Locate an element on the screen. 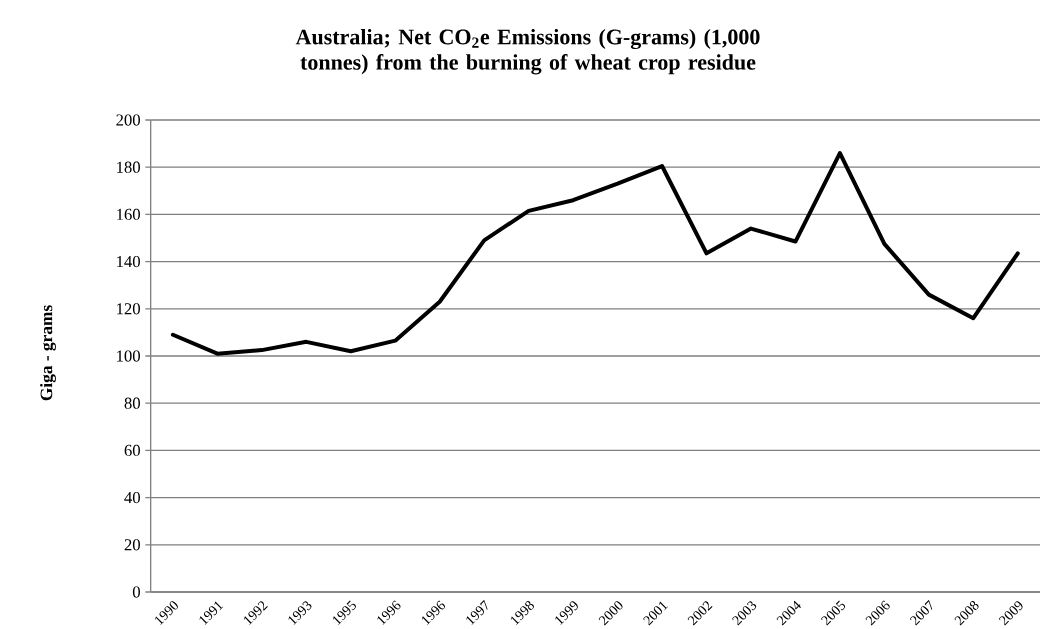 This screenshot has height=629, width=1057. y-tick-label: 120 is located at coordinates (128, 309).